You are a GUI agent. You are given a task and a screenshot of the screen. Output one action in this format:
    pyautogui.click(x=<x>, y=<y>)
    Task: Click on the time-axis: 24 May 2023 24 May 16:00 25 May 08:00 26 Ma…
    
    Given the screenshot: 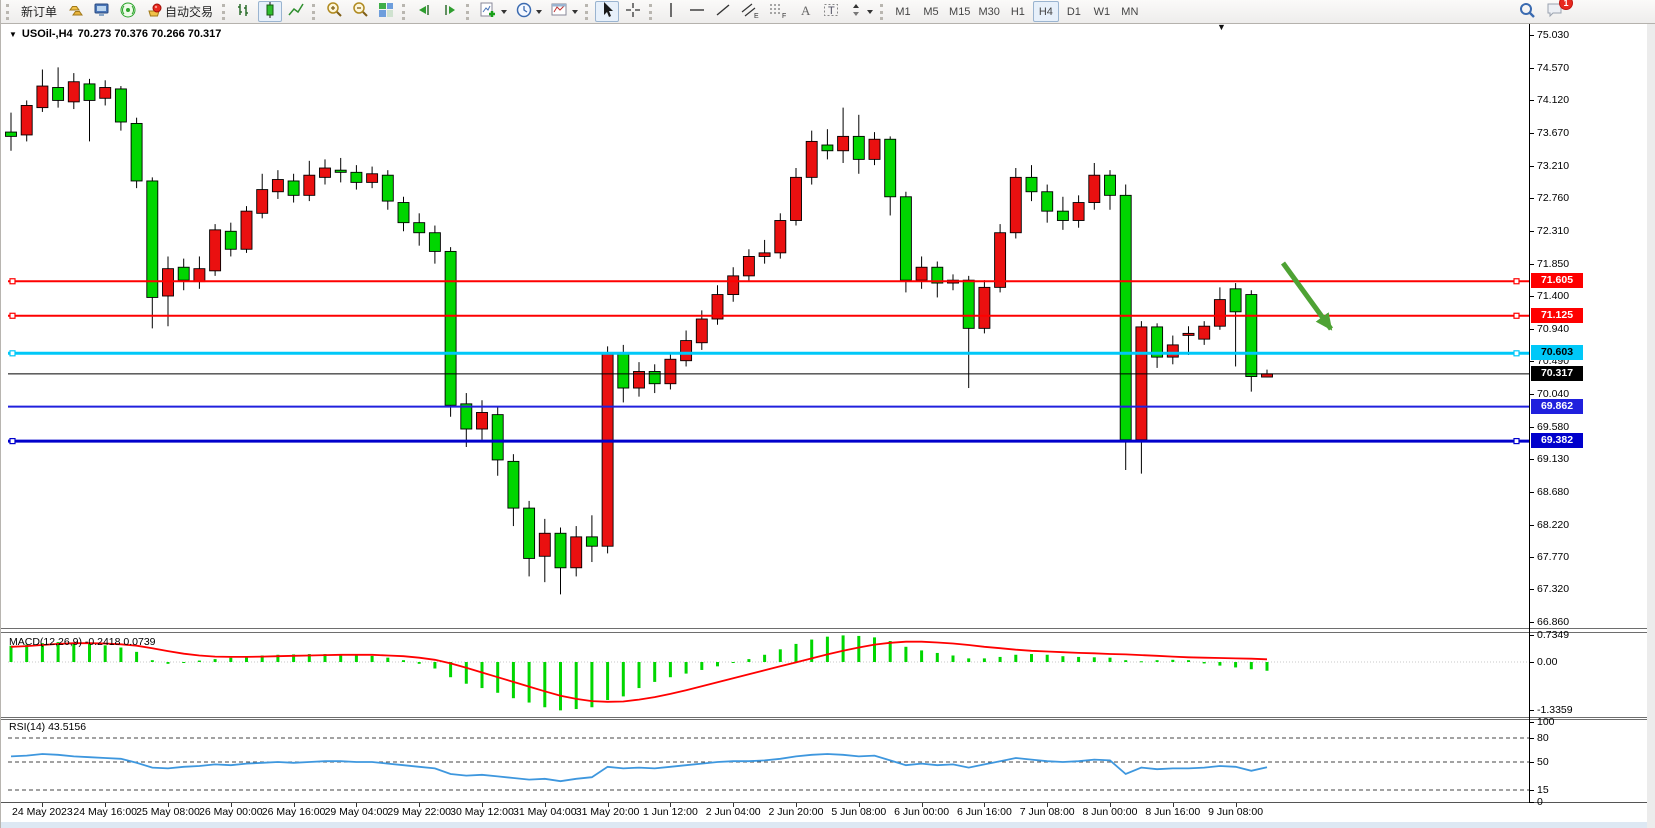 What is the action you would take?
    pyautogui.click(x=824, y=812)
    